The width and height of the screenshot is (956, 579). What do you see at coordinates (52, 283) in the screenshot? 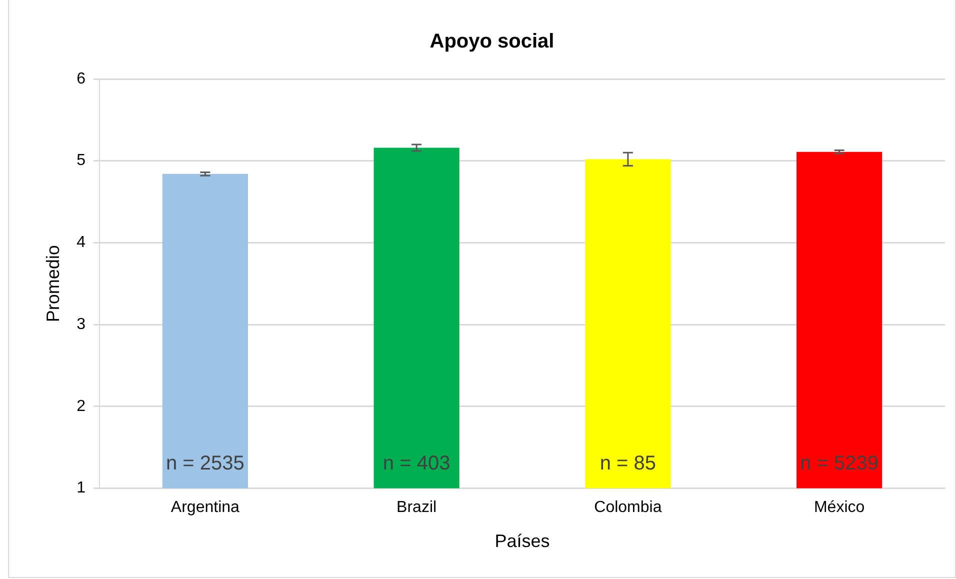
I see `y-axis-title: Promedio` at bounding box center [52, 283].